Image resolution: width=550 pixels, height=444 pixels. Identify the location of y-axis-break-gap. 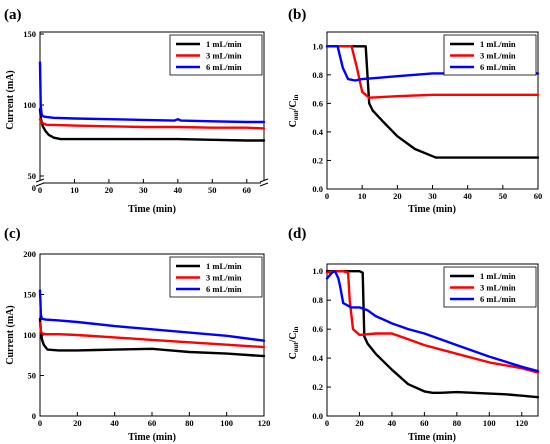
(40, 183).